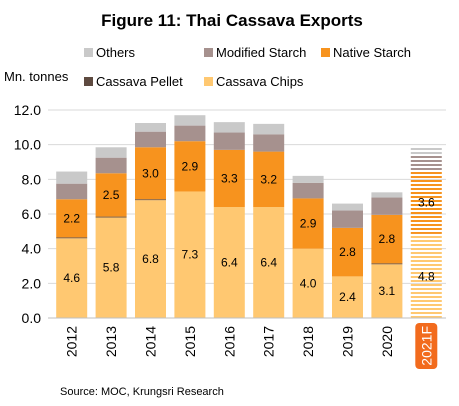 The width and height of the screenshot is (459, 406). Describe the element at coordinates (111, 217) in the screenshot. I see `bar-segment-cassava-pellet-2013` at that location.